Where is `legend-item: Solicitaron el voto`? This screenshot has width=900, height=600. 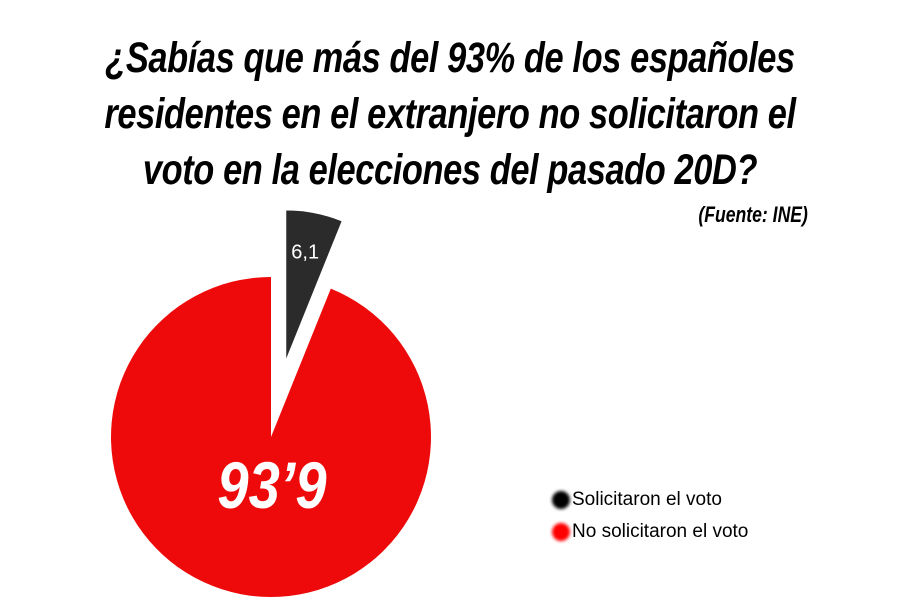
legend-item: Solicitaron el voto is located at coordinates (650, 500).